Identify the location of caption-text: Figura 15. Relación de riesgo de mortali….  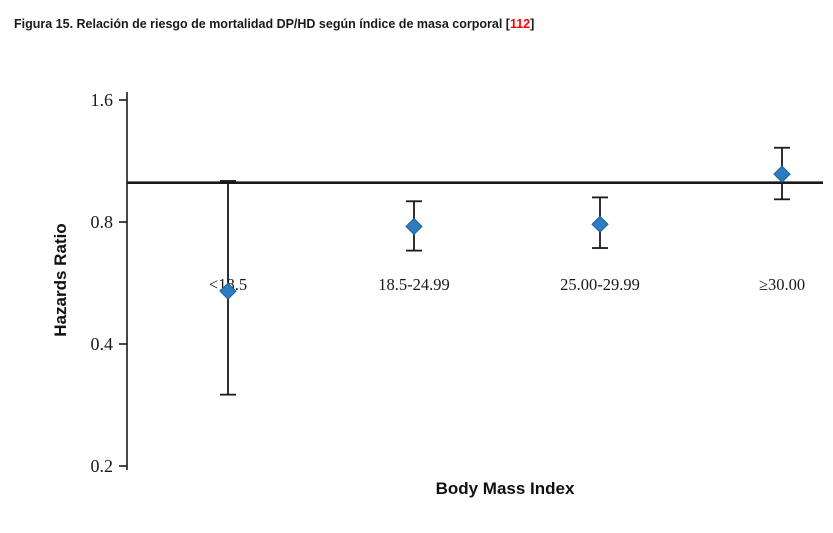
(260, 24).